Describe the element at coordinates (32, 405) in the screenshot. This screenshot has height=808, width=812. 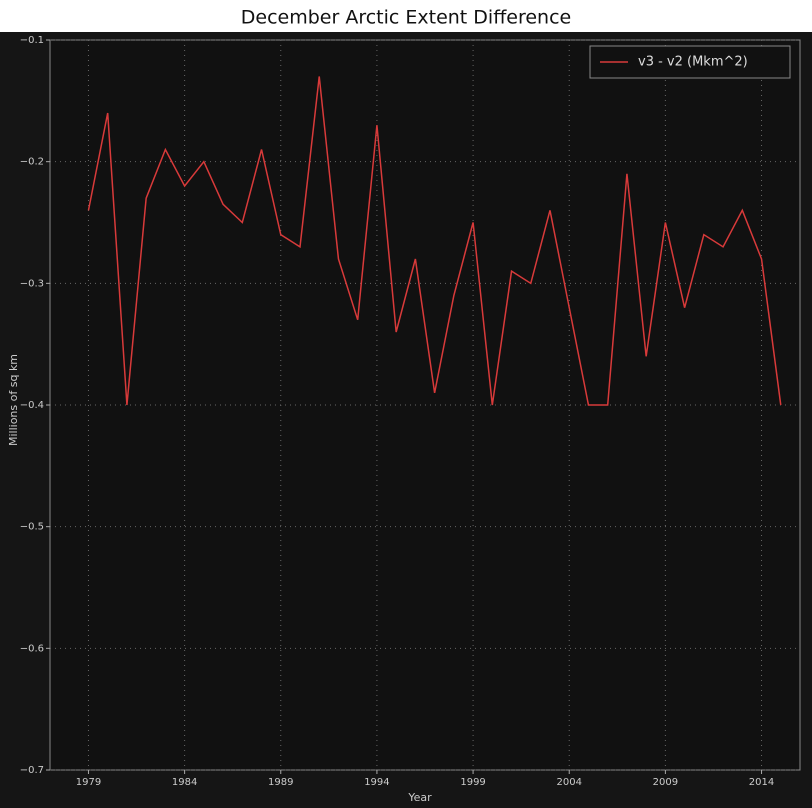
I see `y-tick-label: −0.4` at that location.